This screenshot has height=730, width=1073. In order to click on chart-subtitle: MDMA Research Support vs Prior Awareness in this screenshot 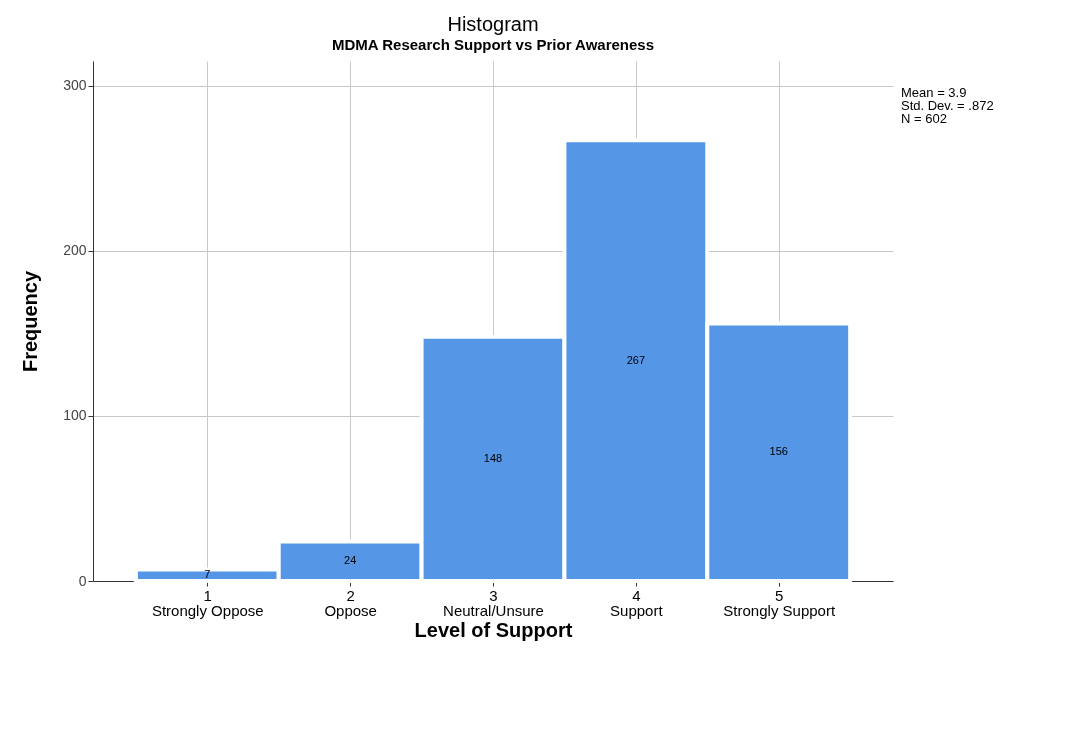, I will do `click(493, 44)`.